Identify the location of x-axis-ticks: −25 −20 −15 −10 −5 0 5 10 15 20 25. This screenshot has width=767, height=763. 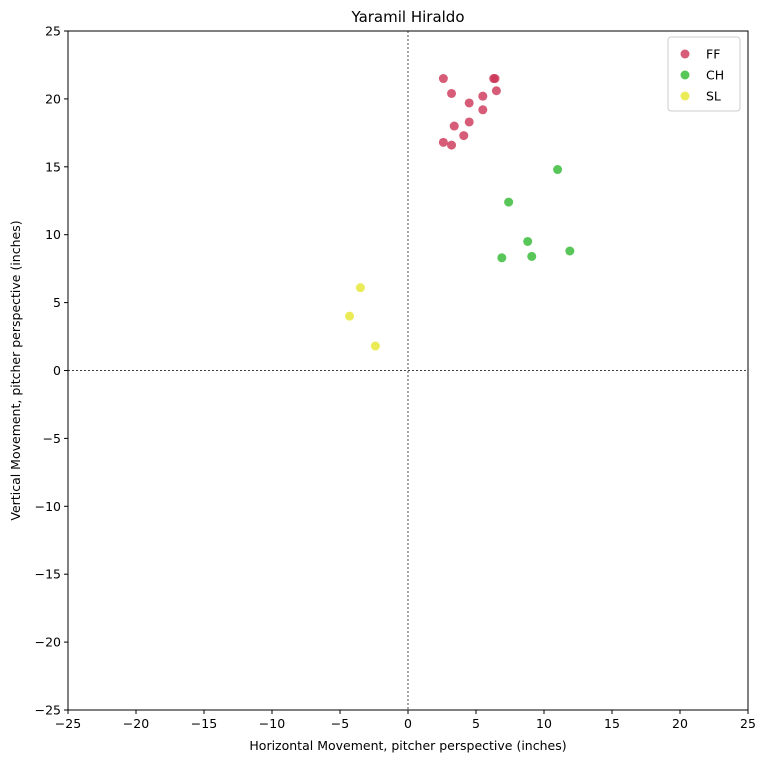
(405, 720).